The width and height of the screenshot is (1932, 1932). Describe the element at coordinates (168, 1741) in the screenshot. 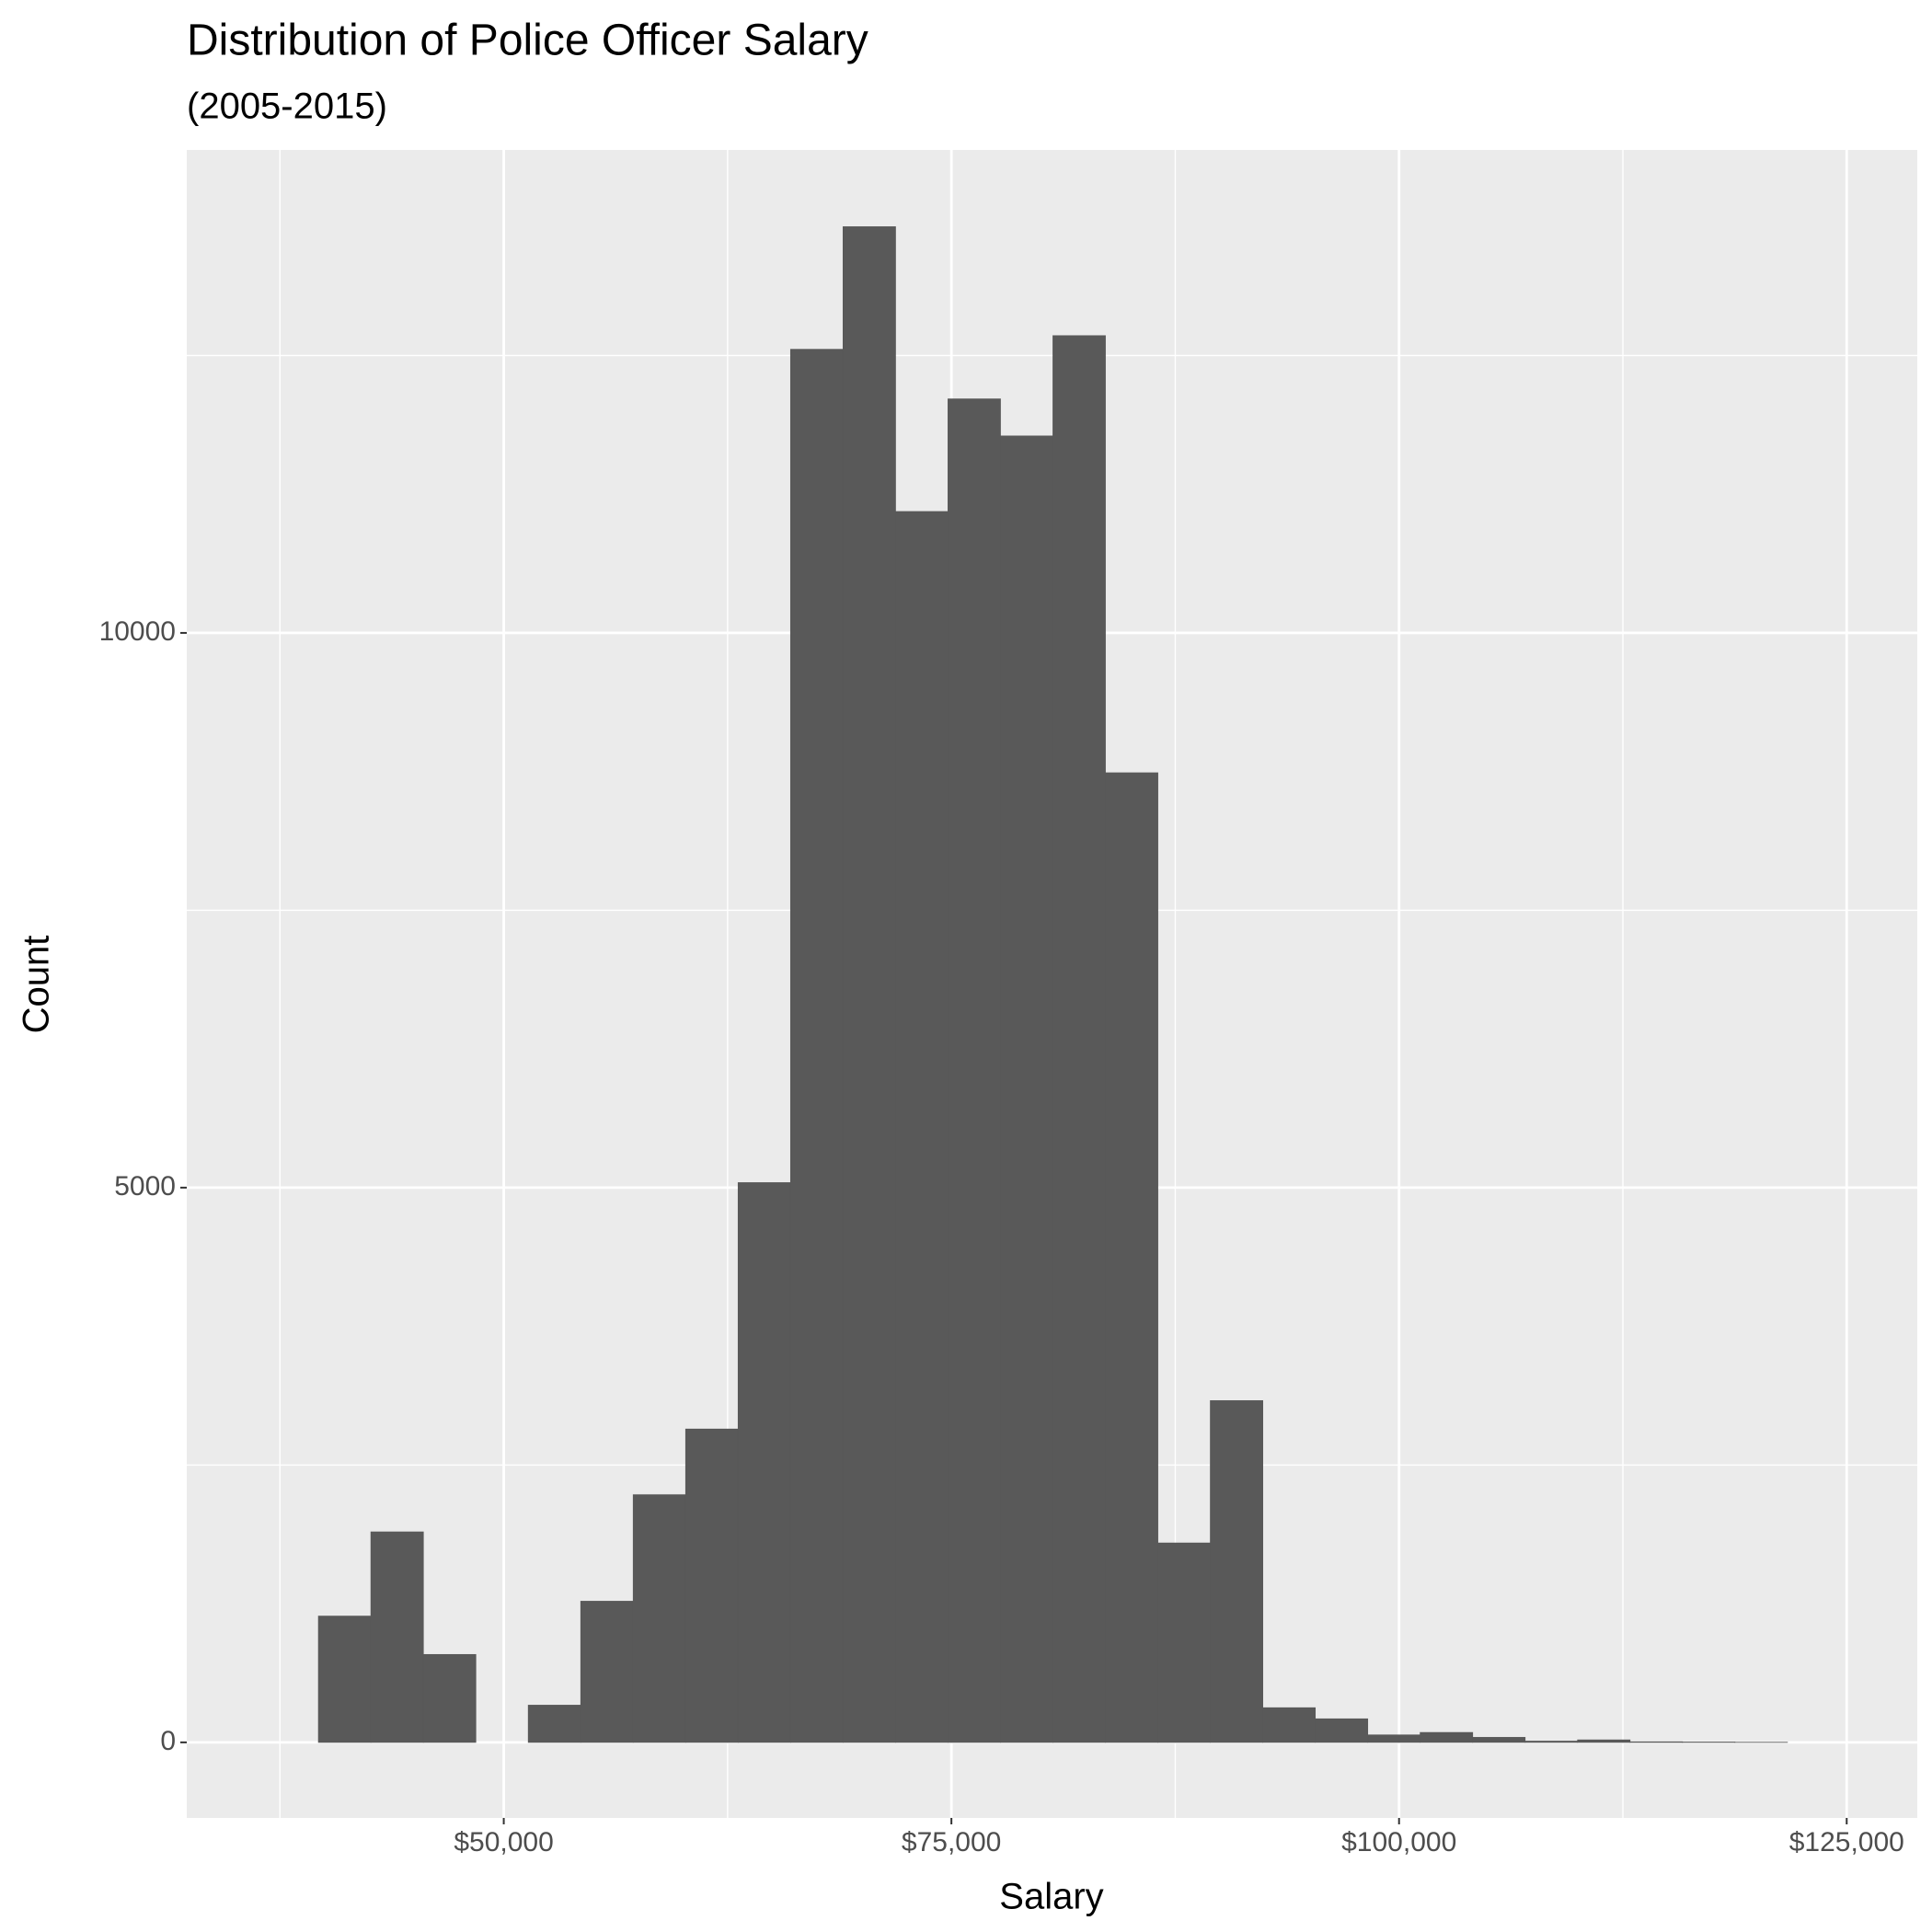

I see `y-tick-label: 0` at that location.